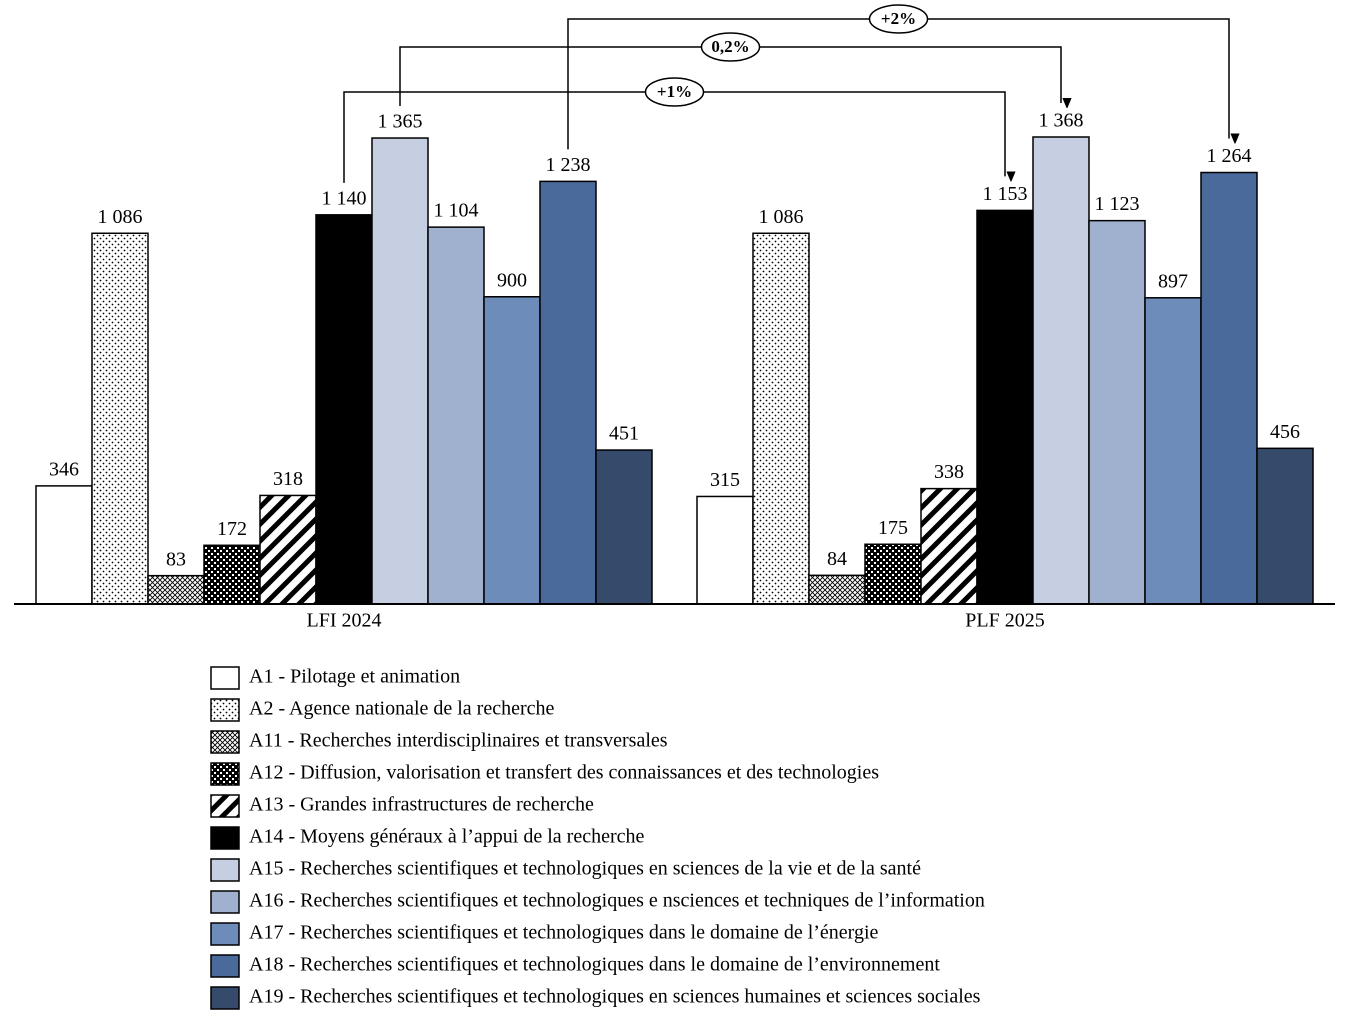 This screenshot has height=1024, width=1349. What do you see at coordinates (176, 559) in the screenshot?
I see `value-label: 83` at bounding box center [176, 559].